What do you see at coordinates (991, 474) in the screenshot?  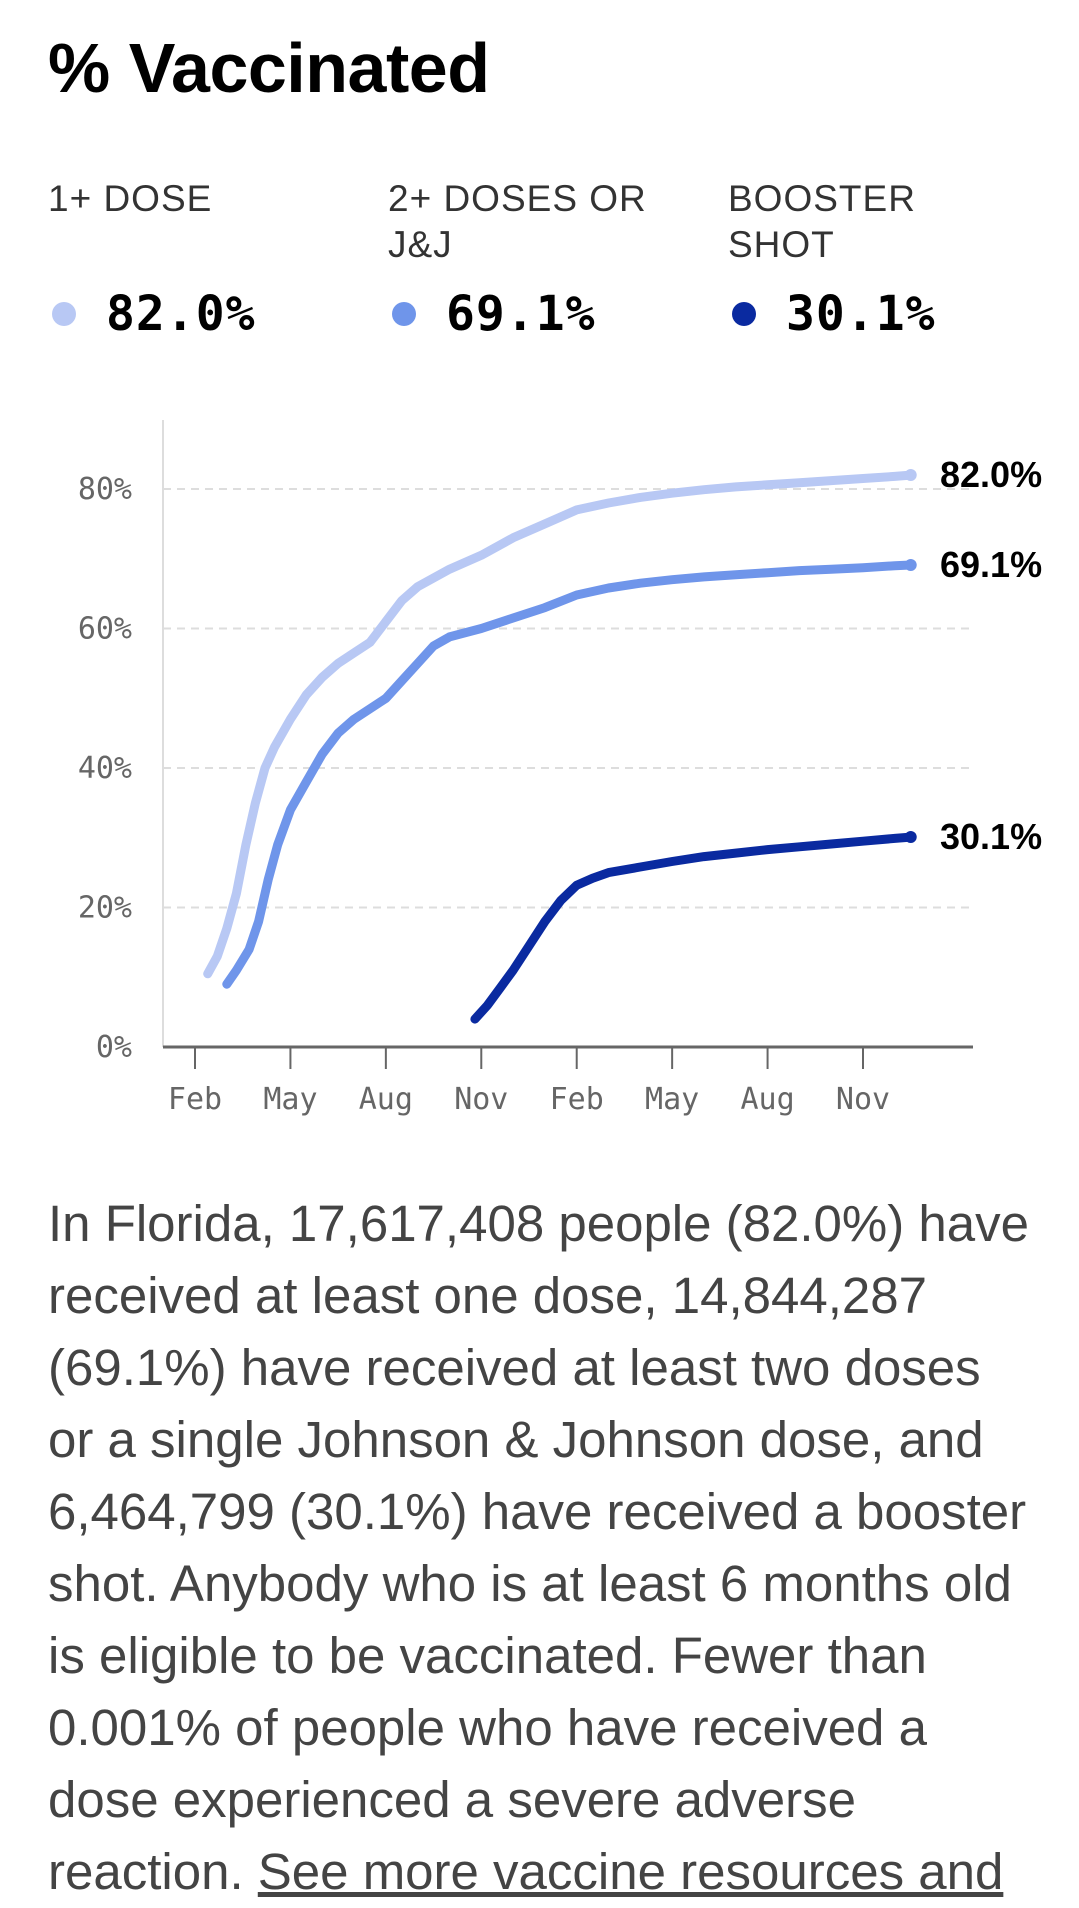 I see `series-end-label: 82.0%` at bounding box center [991, 474].